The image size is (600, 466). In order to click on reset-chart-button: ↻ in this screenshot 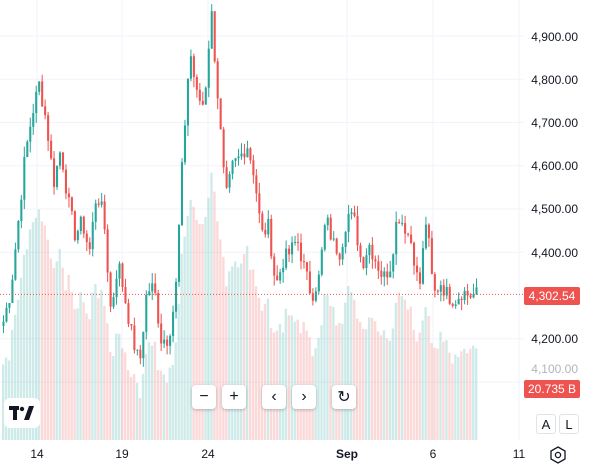, I will do `click(344, 397)`.